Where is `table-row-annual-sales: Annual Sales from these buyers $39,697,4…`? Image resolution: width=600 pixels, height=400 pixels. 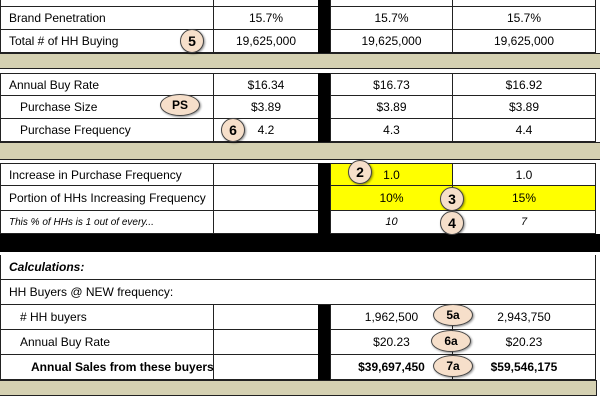
table-row-annual-sales: Annual Sales from these buyers $39,697,4… is located at coordinates (300, 367).